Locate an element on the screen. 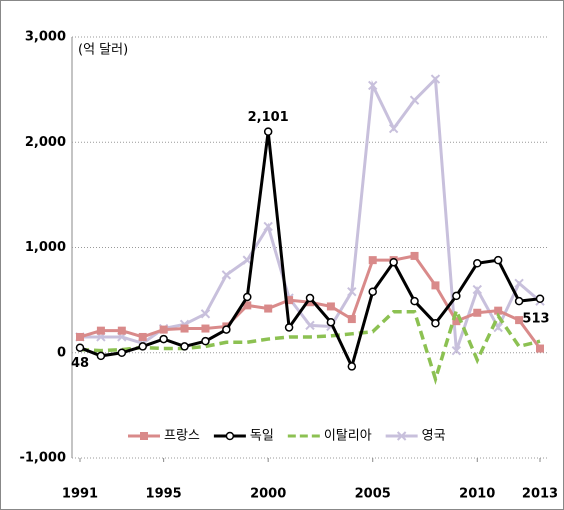 The width and height of the screenshot is (564, 510). unit-label: (억 달러) is located at coordinates (103, 50).